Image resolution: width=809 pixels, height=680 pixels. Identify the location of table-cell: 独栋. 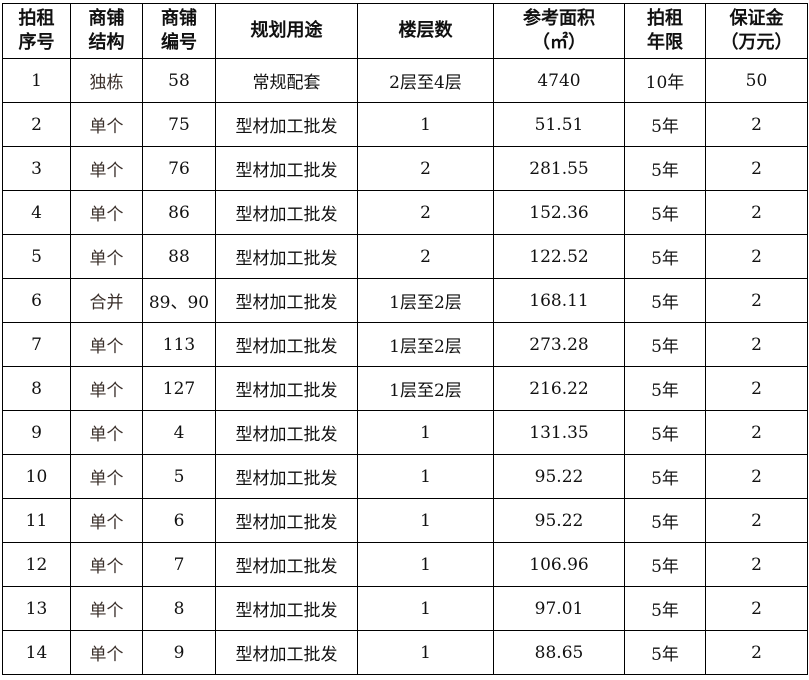
(106, 80).